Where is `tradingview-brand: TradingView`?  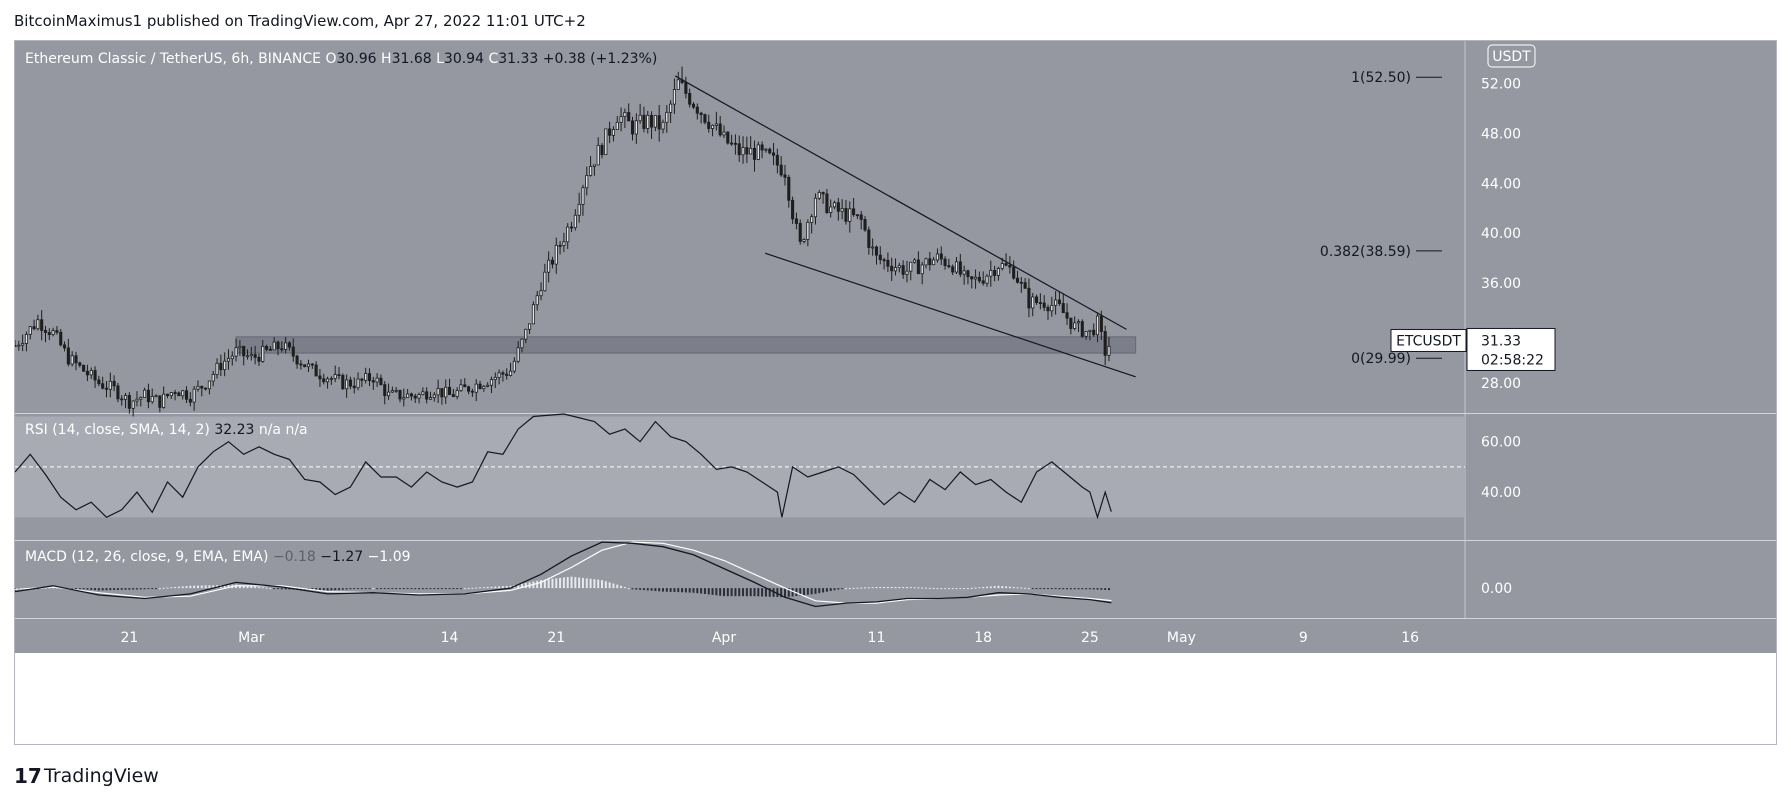
tradingview-brand: TradingView is located at coordinates (101, 776).